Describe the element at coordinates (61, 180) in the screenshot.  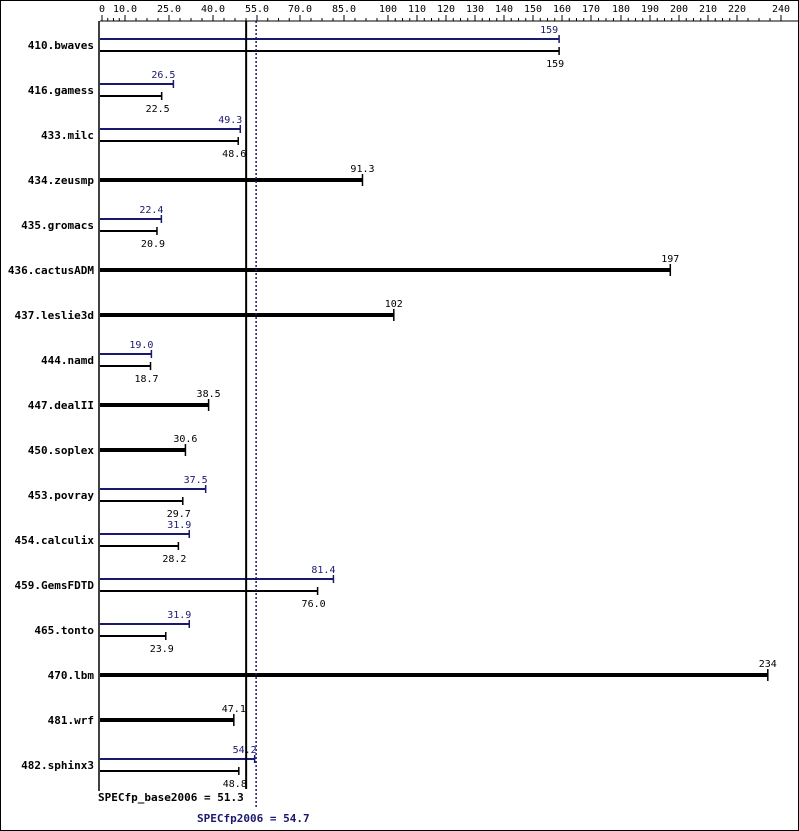
I see `benchmark-label: 434.zeusmp` at that location.